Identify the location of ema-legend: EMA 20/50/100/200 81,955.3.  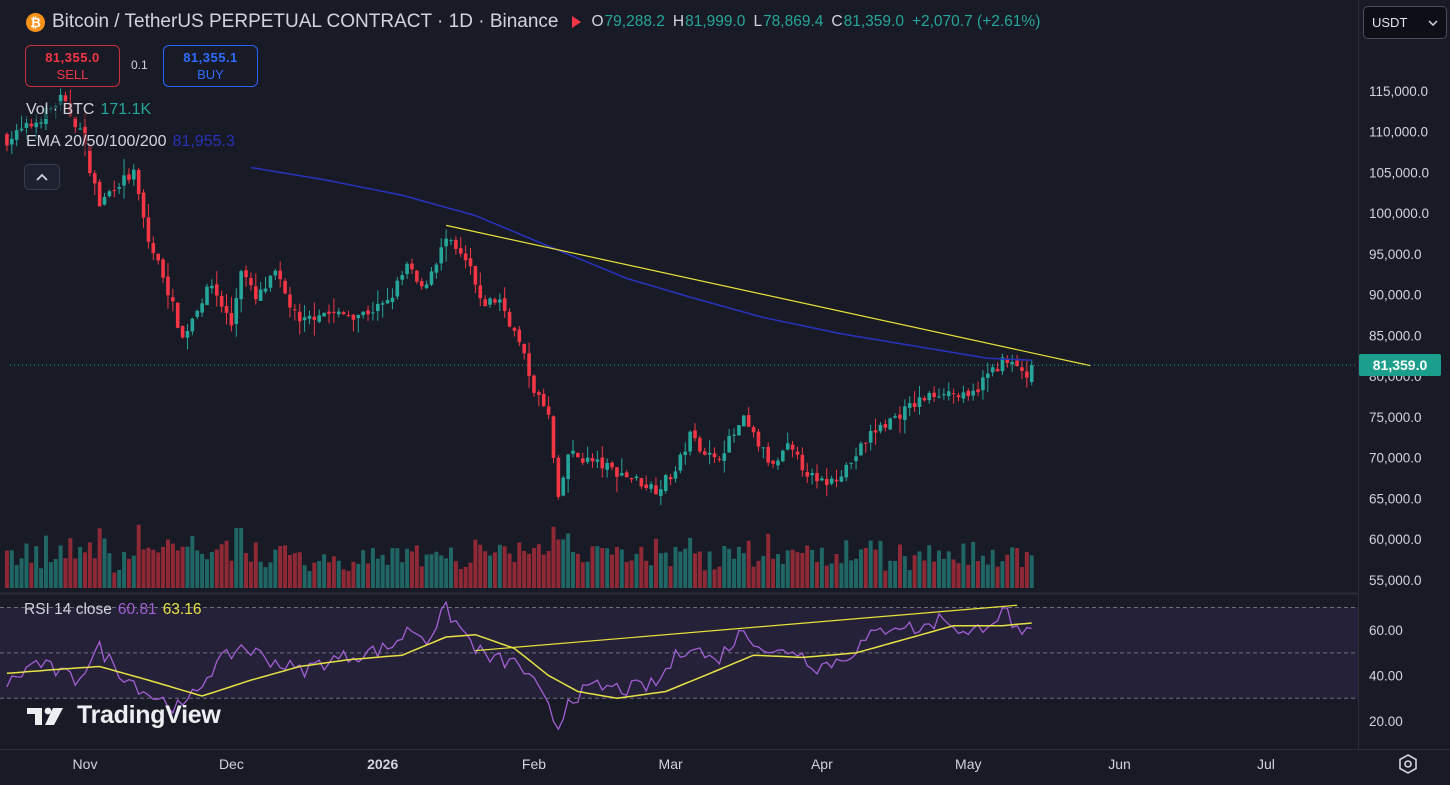
(130, 142).